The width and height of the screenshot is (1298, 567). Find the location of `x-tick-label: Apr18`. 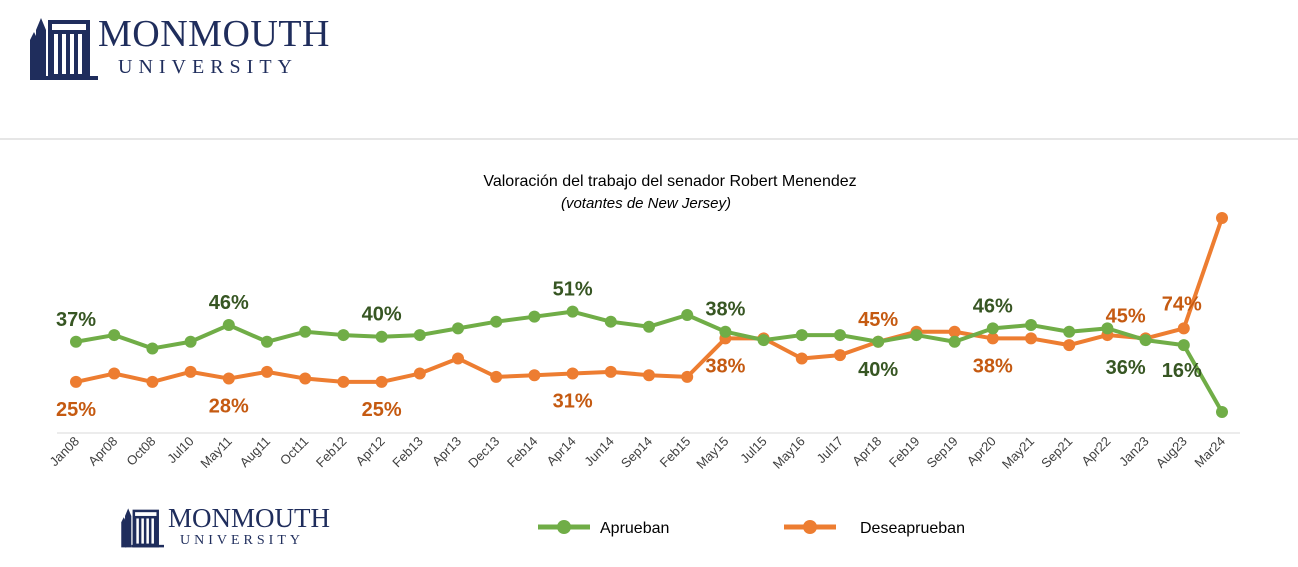

x-tick-label: Apr18 is located at coordinates (866, 451).